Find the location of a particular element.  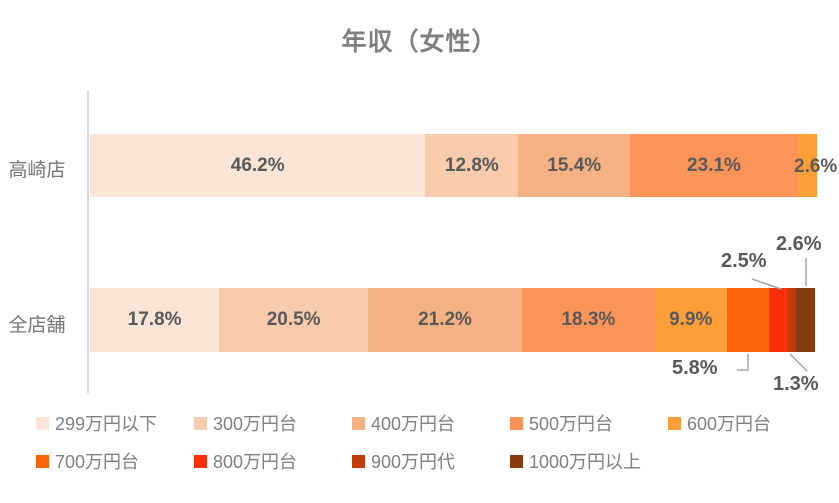

leader-line-900man is located at coordinates (798, 362).